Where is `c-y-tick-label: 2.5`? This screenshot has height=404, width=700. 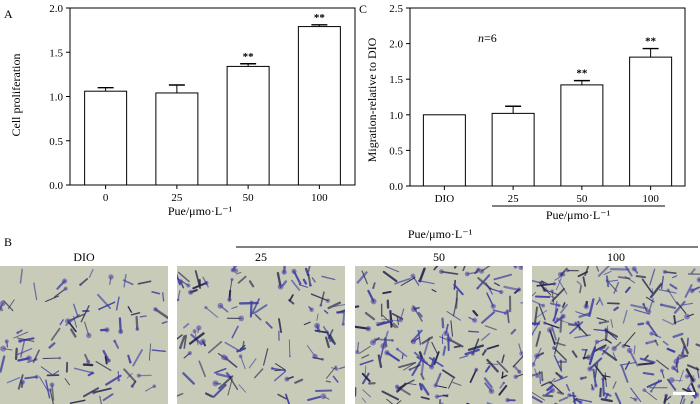
c-y-tick-label: 2.5 is located at coordinates (396, 9).